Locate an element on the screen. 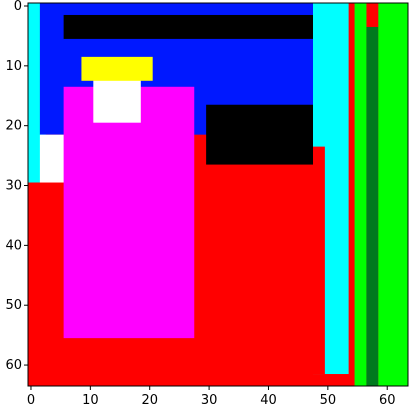  right-green-band is located at coordinates (360, 194).